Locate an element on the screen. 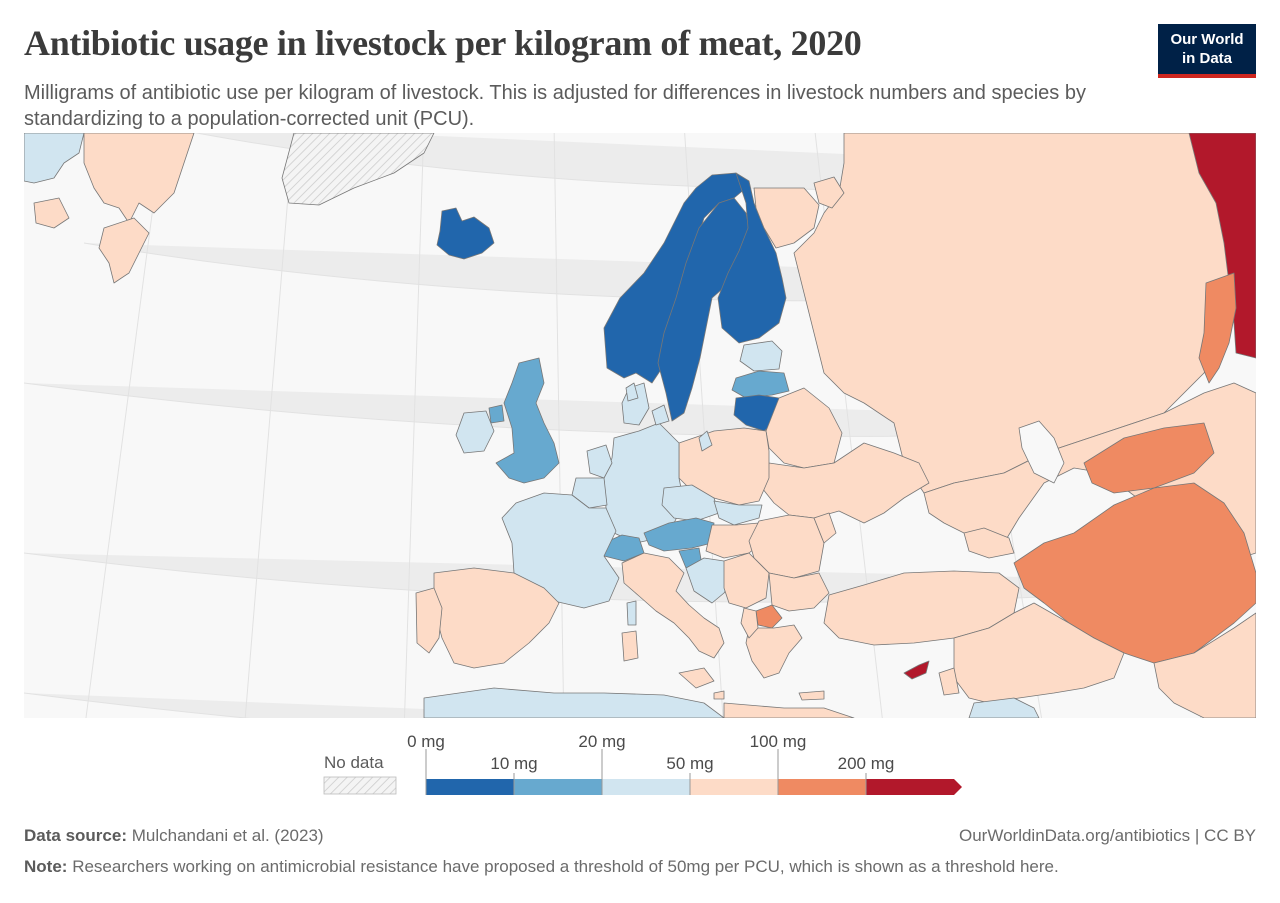 Image resolution: width=1280 pixels, height=903 pixels. region-gotland is located at coordinates (705, 441).